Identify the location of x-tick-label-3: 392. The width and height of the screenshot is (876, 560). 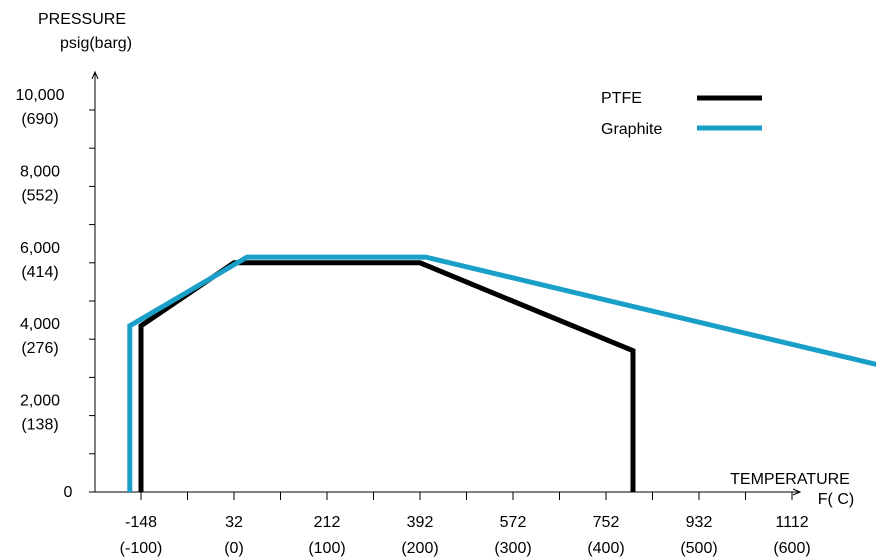
(420, 522).